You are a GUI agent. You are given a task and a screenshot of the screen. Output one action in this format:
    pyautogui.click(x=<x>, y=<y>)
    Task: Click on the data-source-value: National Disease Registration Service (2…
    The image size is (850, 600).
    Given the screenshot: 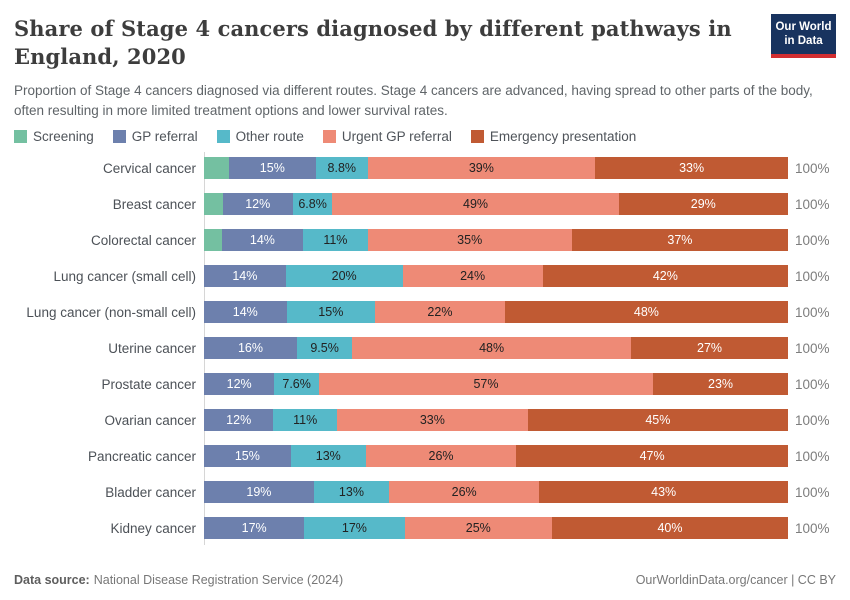 What is the action you would take?
    pyautogui.click(x=218, y=580)
    